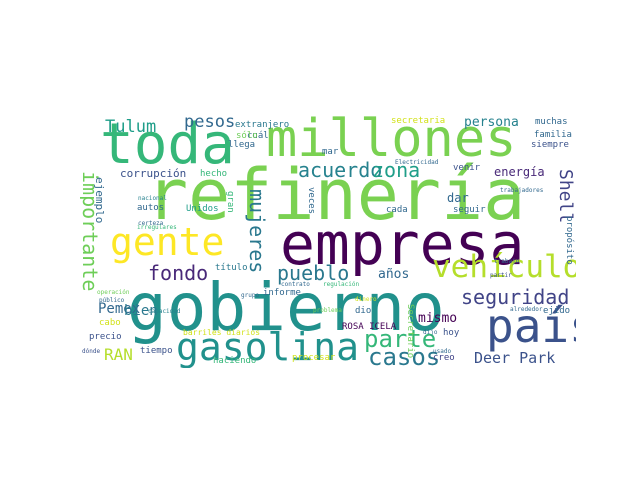 The image size is (640, 480). I want to click on word: partir, so click(501, 275).